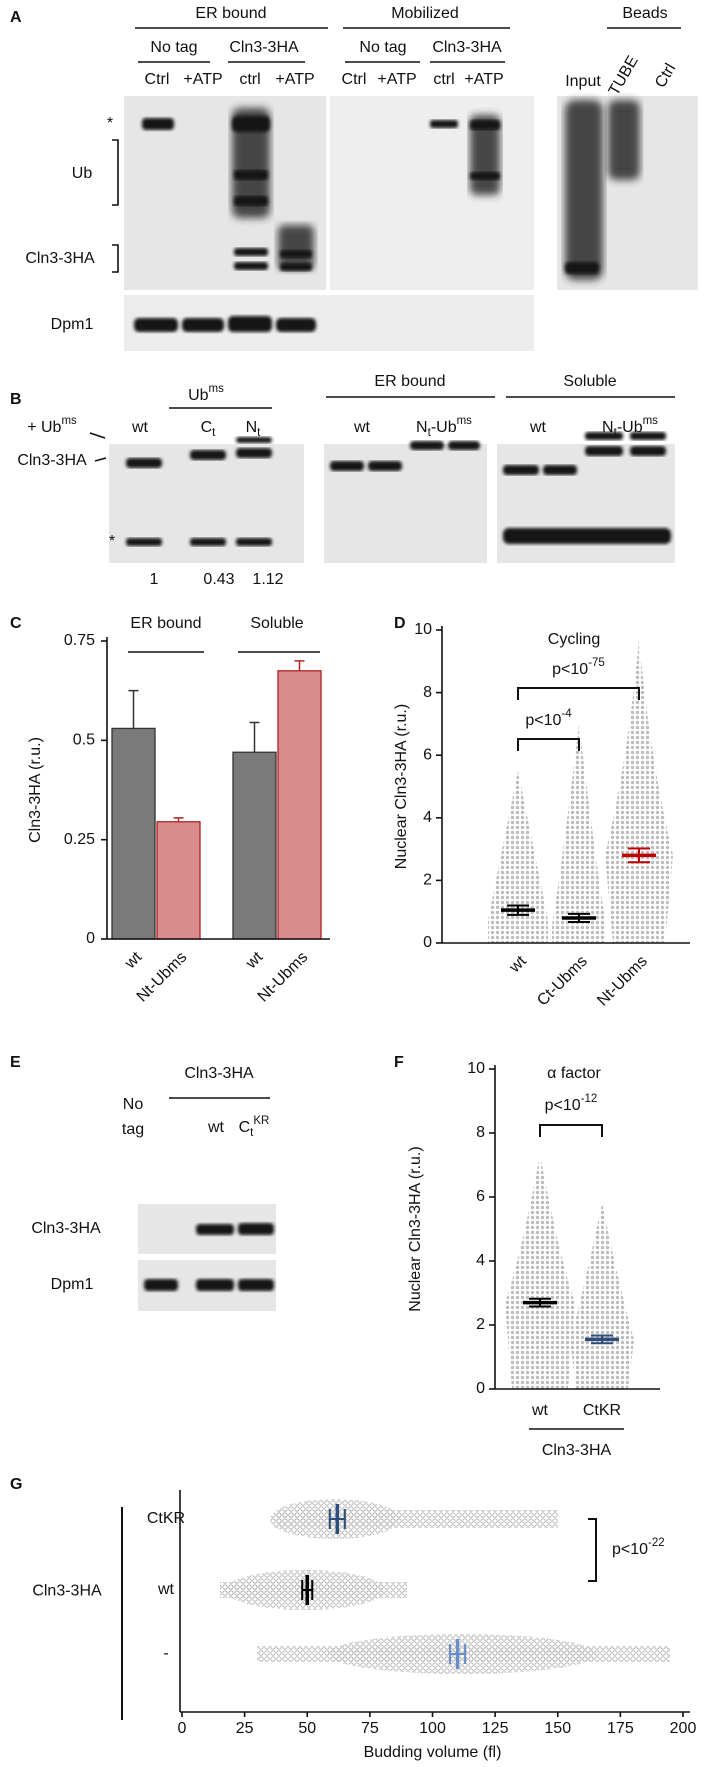 This screenshot has width=709, height=1767. Describe the element at coordinates (433, 1752) in the screenshot. I see `x-axis-label: Budding volume (fl)` at that location.